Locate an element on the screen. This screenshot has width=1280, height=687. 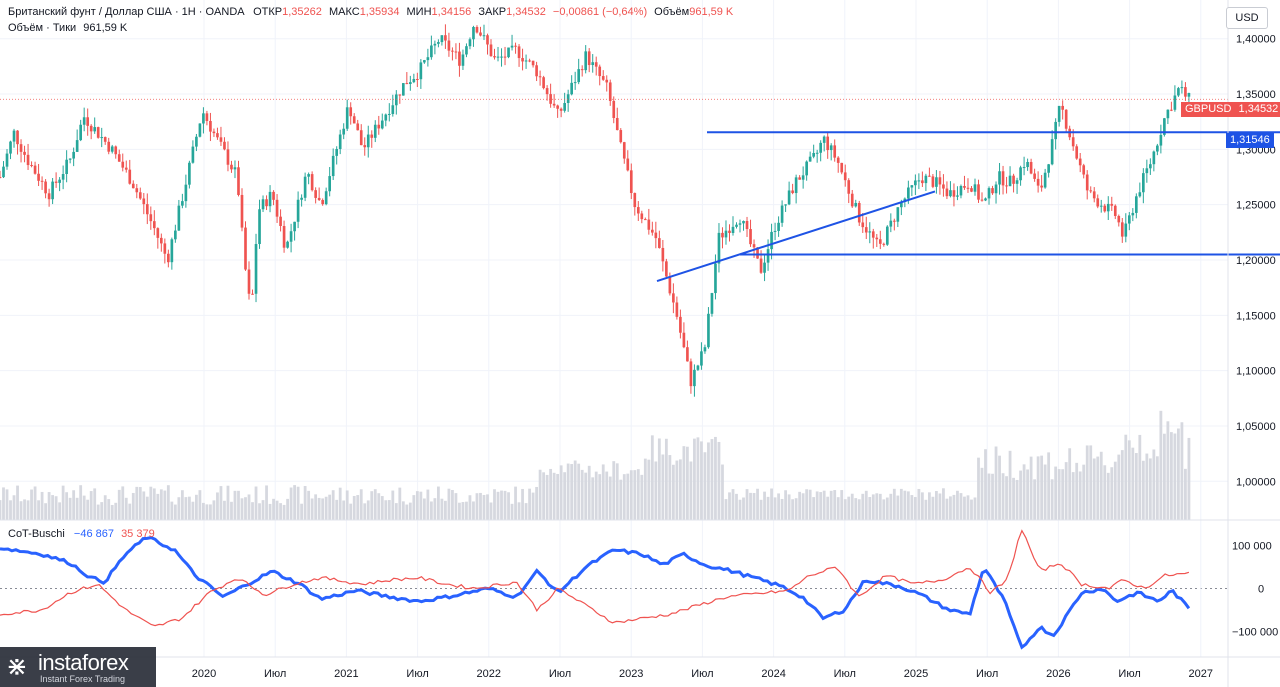
logo-icon: ⋇ is located at coordinates (17, 667).